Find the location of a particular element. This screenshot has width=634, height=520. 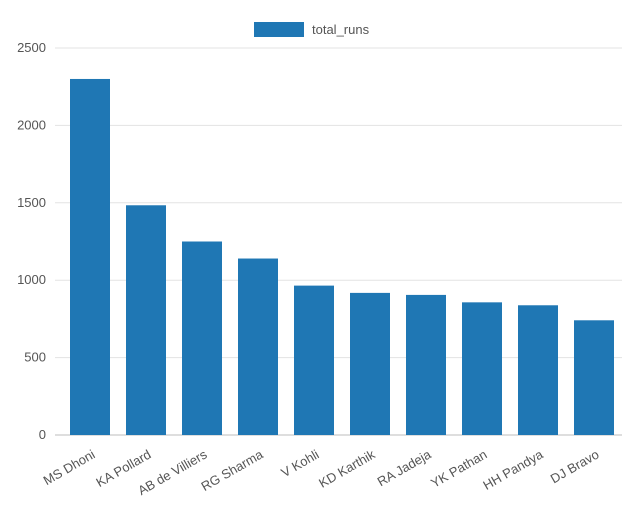

y-tick-label: 500 is located at coordinates (35, 357).